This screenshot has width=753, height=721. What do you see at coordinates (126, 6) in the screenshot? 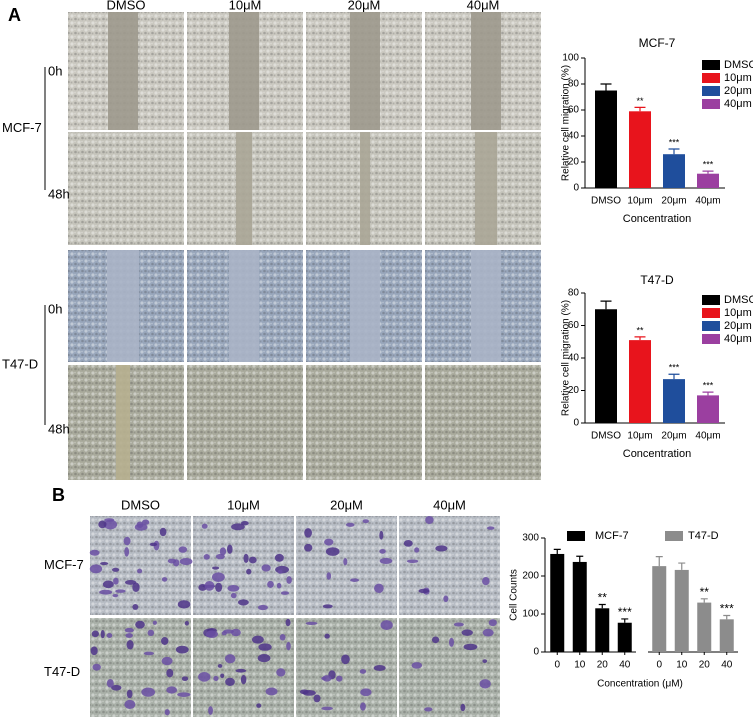
I see `column-header: DMSO` at bounding box center [126, 6].